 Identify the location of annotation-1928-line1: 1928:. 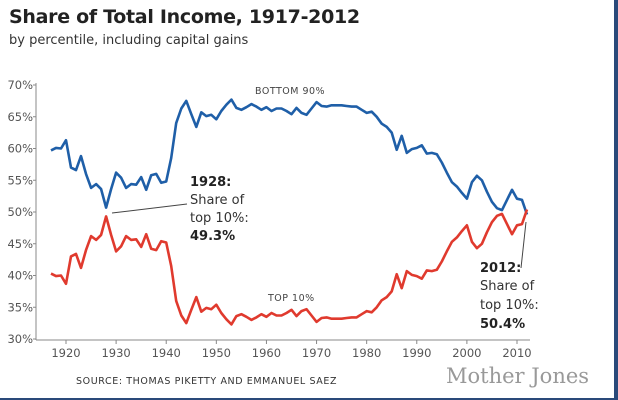
(210, 182).